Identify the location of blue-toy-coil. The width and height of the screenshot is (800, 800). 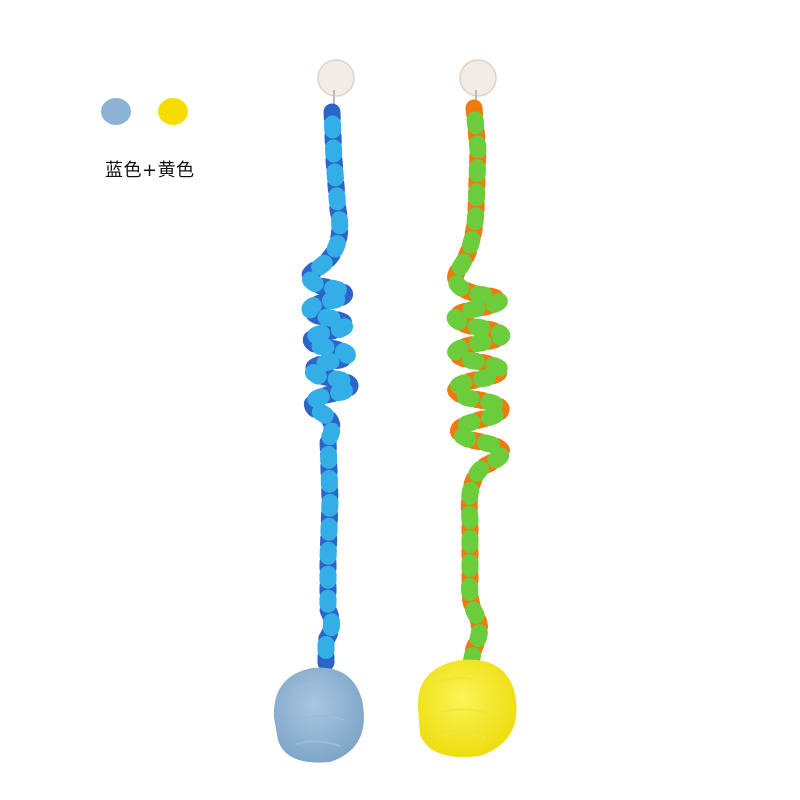
(330, 390).